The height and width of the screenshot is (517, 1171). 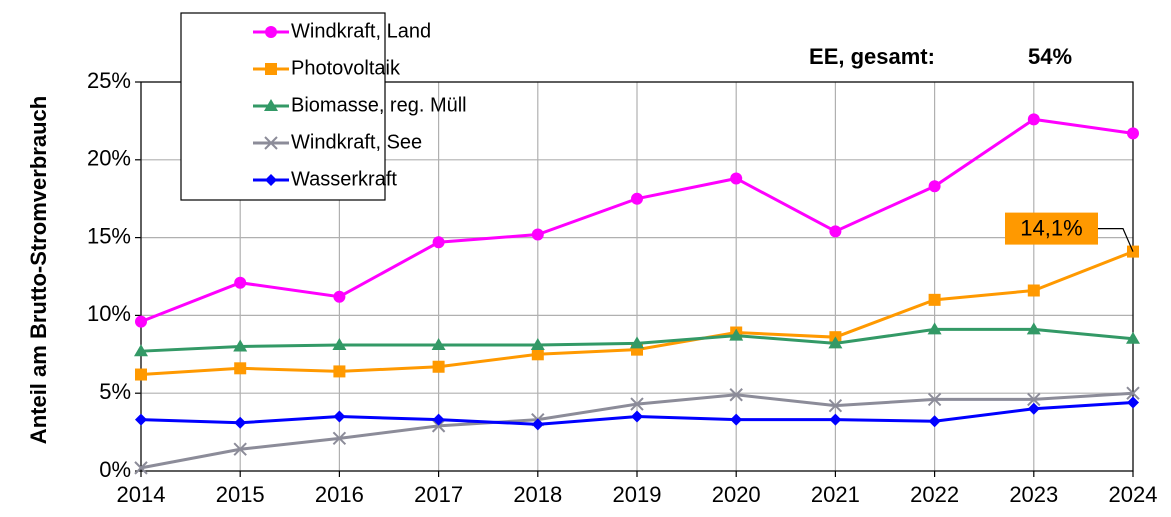 What do you see at coordinates (736, 494) in the screenshot?
I see `x-tick-label: 2020` at bounding box center [736, 494].